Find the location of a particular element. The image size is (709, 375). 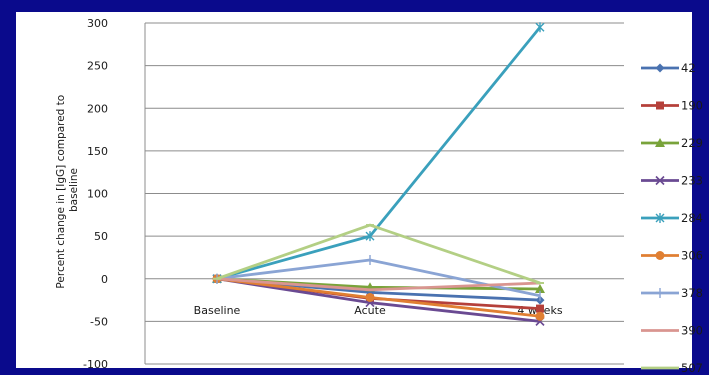

legend-item-190: 190 is located at coordinates (672, 106).